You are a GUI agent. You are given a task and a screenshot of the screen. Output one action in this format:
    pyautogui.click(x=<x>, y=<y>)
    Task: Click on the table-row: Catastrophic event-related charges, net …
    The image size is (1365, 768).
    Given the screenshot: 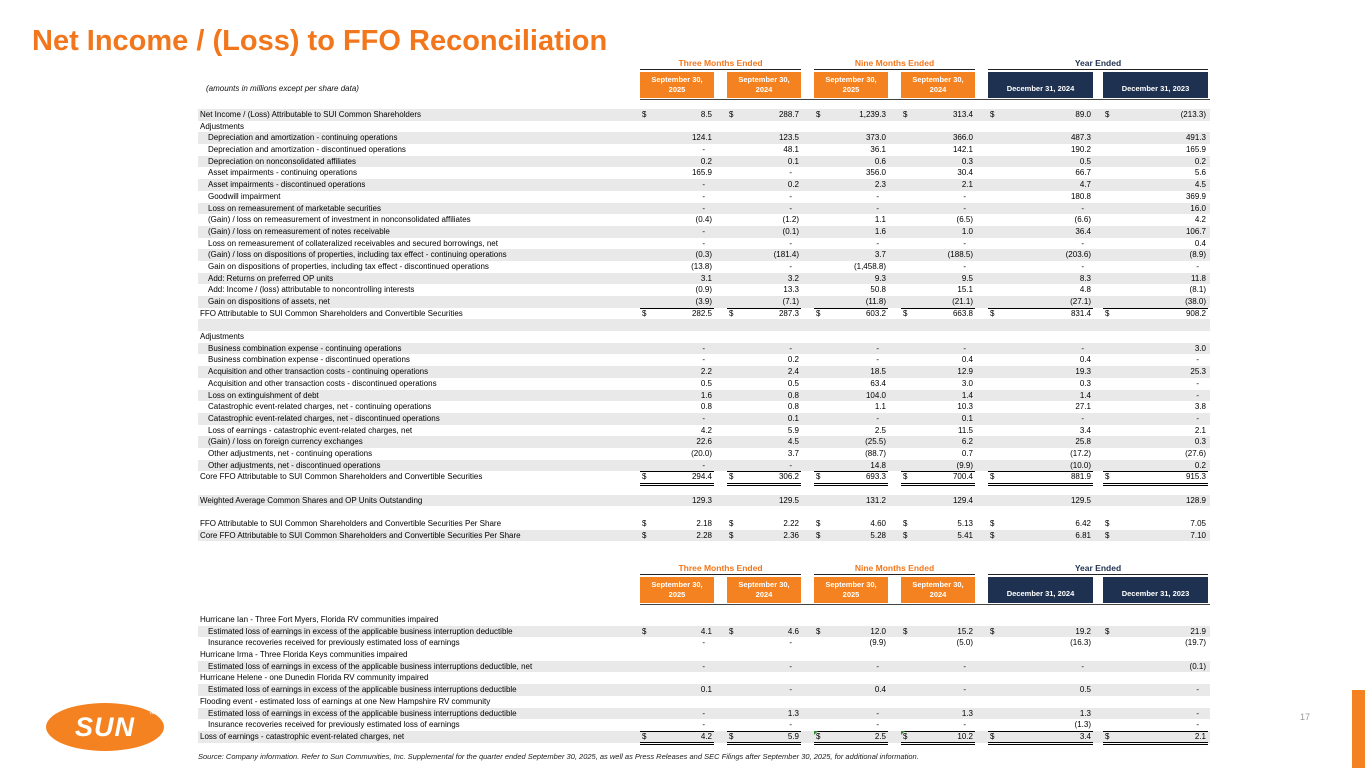 What is the action you would take?
    pyautogui.click(x=704, y=407)
    